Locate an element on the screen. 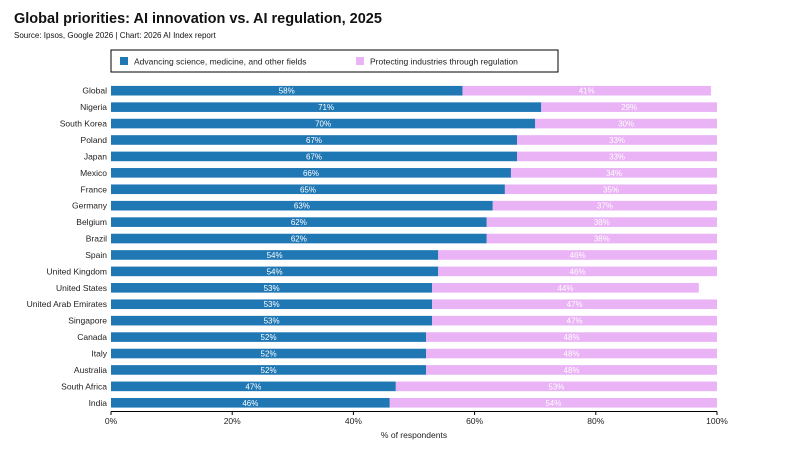 The height and width of the screenshot is (463, 796). x-tick-label: 80% is located at coordinates (595, 421).